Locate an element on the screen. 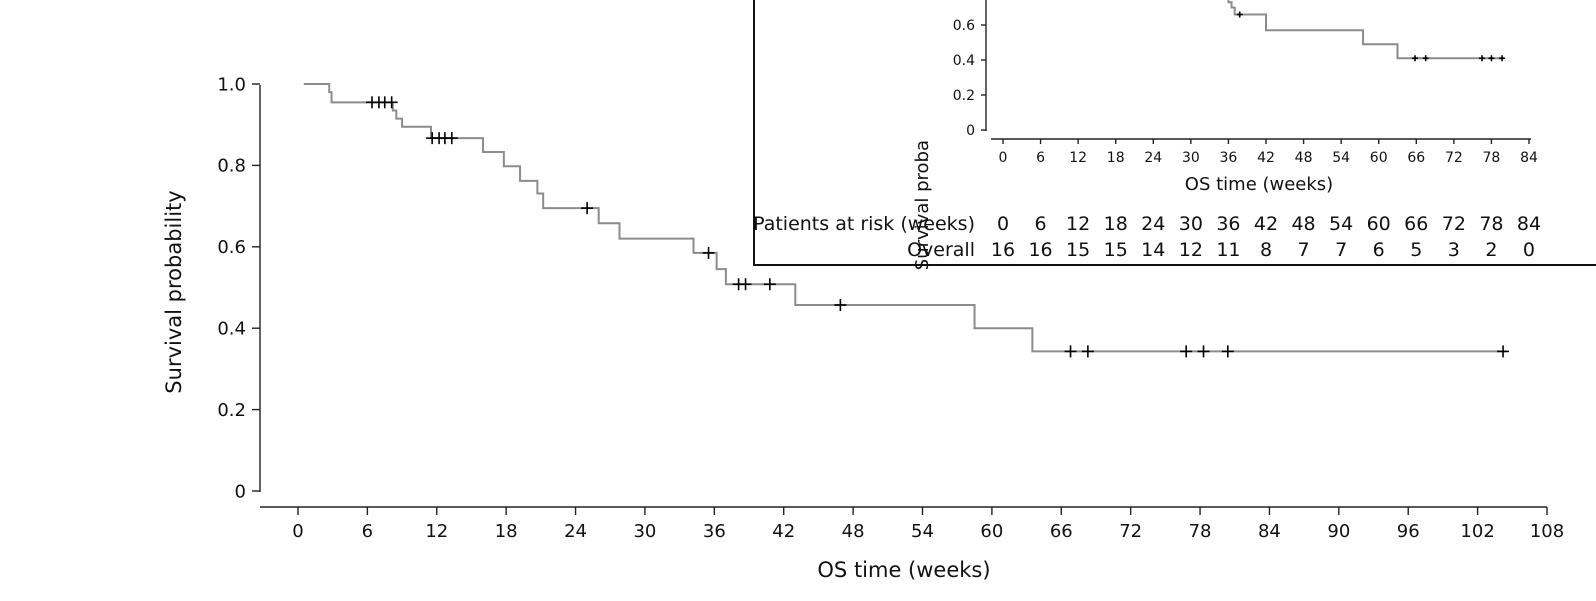 The image size is (1596, 601). risk-time-label: 30 is located at coordinates (1191, 224).